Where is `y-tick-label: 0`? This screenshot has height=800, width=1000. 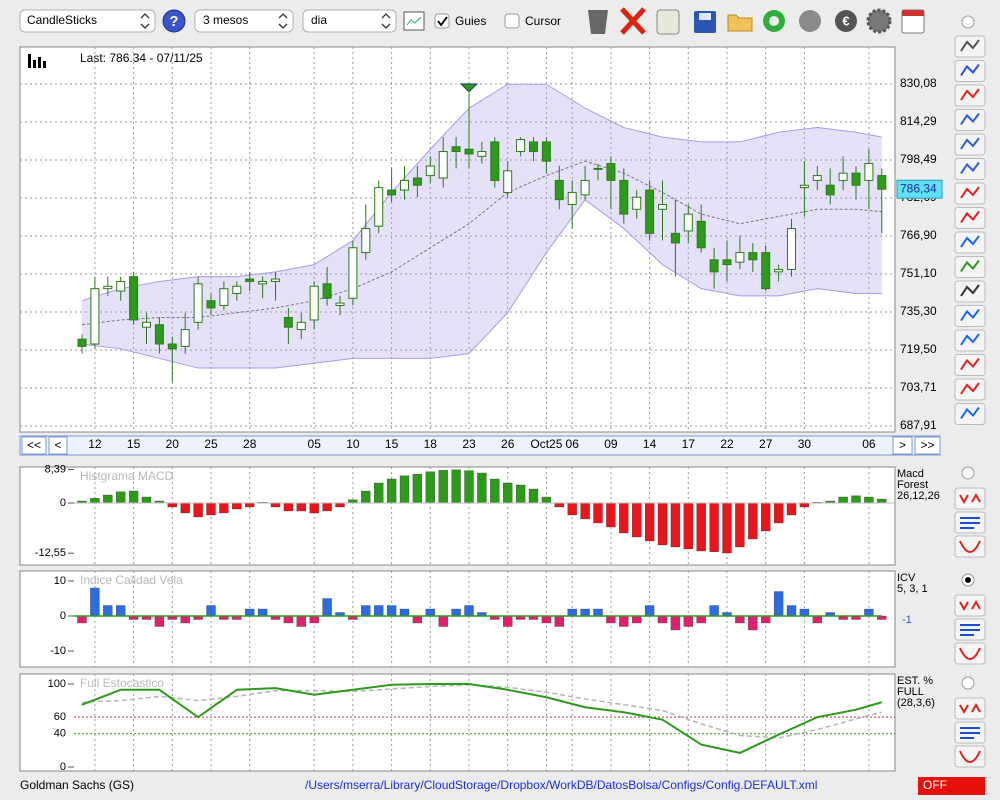
y-tick-label: 0 is located at coordinates (63, 503).